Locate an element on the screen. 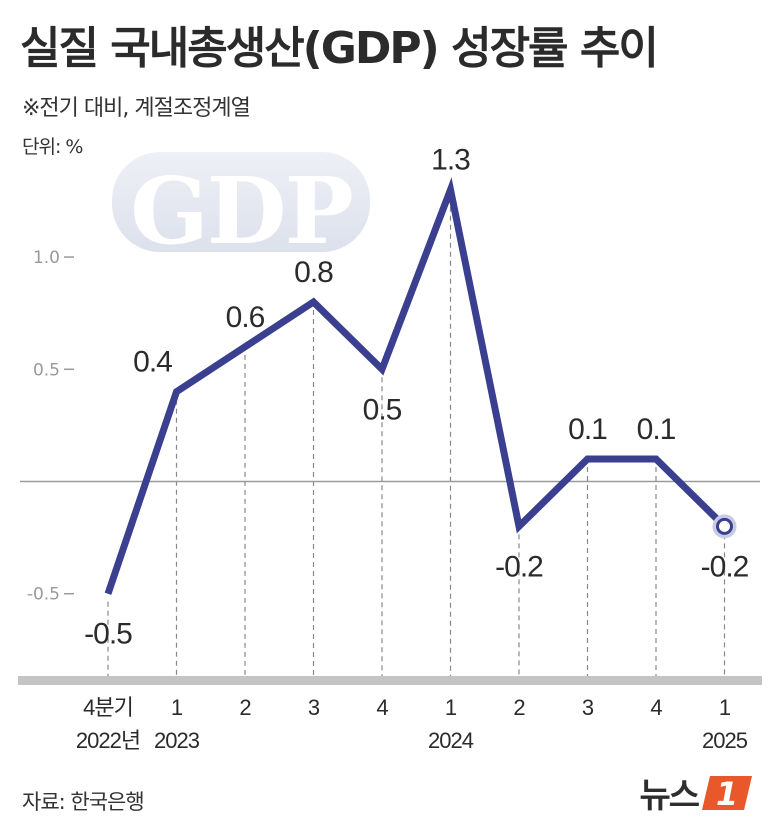  gdp-watermark: GDP is located at coordinates (241, 208).